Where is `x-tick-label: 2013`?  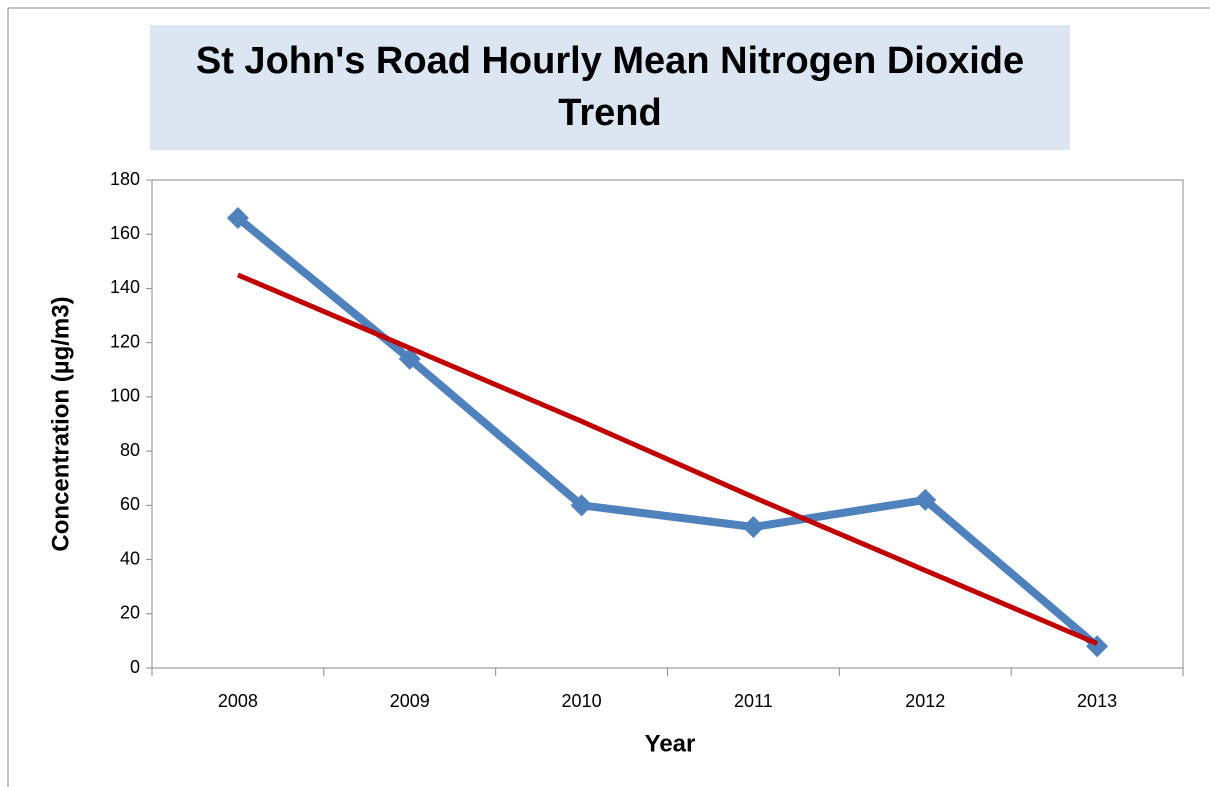
x-tick-label: 2013 is located at coordinates (1097, 701).